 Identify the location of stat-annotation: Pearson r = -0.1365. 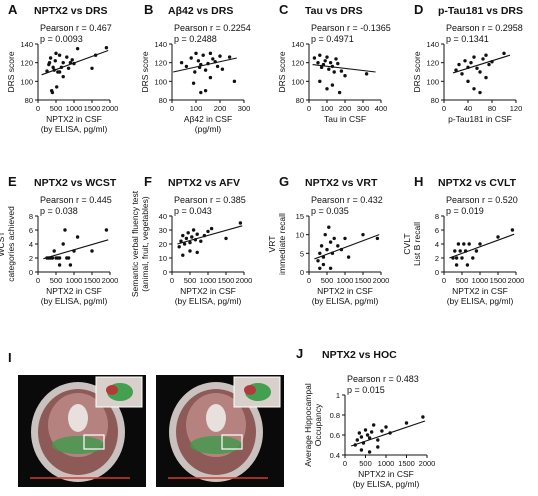
(351, 28).